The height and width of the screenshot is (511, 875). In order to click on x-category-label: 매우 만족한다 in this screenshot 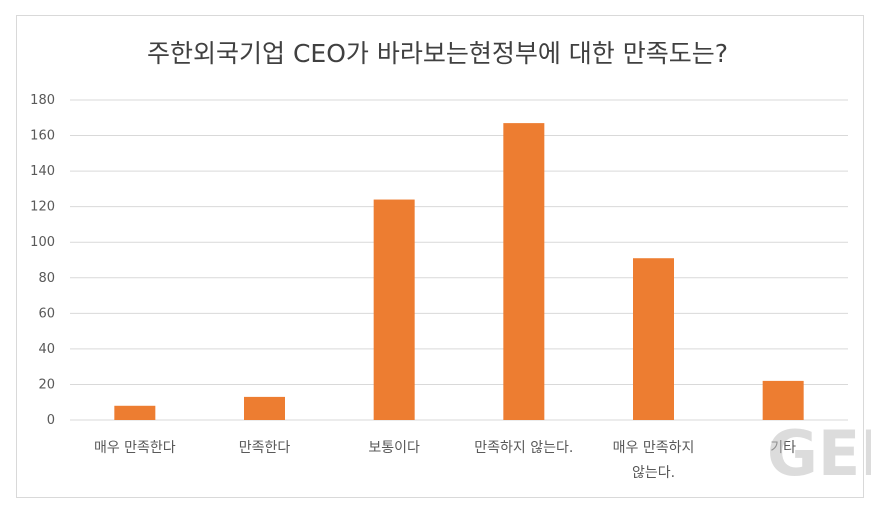, I will do `click(135, 448)`.